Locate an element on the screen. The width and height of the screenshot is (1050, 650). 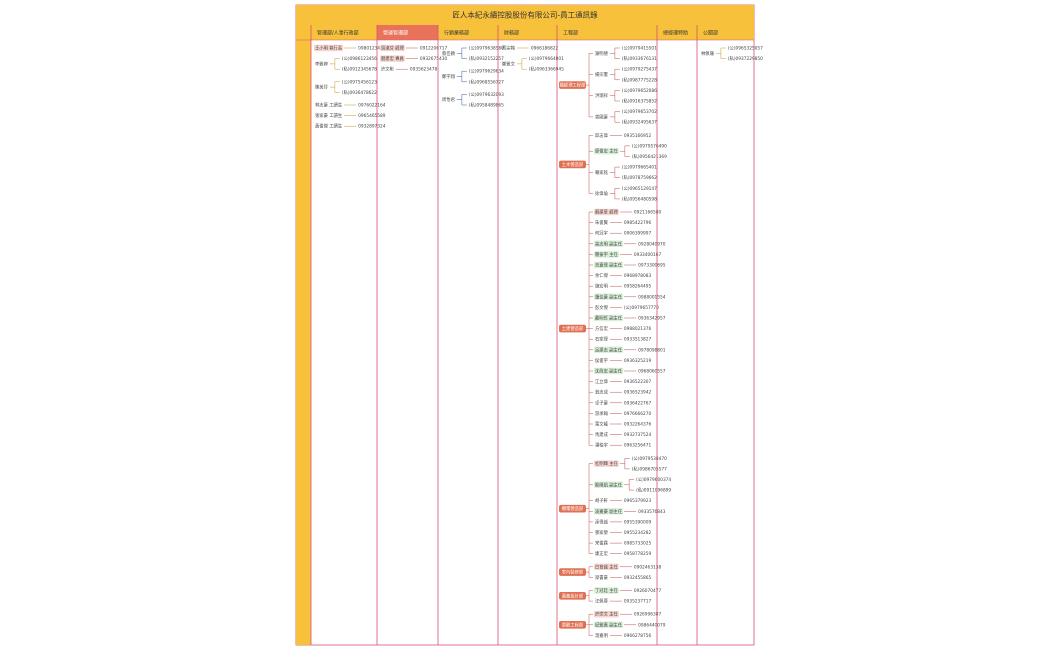
phone: (私)0932495637 is located at coordinates (639, 122).